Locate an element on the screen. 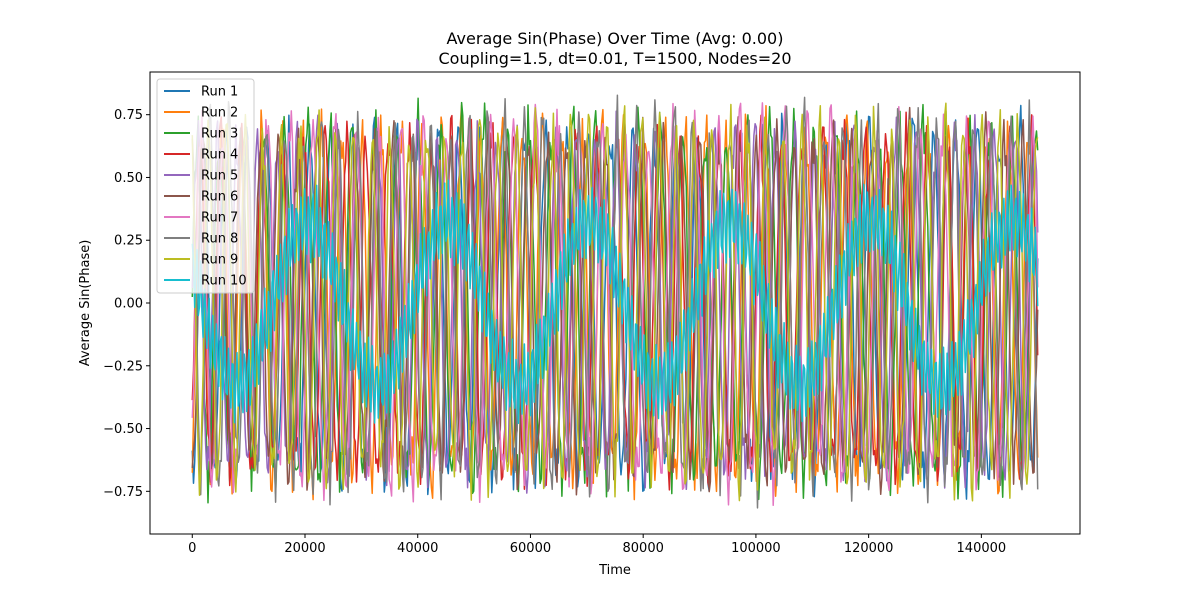 This screenshot has height=600, width=1200. y-tick-label: −0.25 is located at coordinates (123, 366).